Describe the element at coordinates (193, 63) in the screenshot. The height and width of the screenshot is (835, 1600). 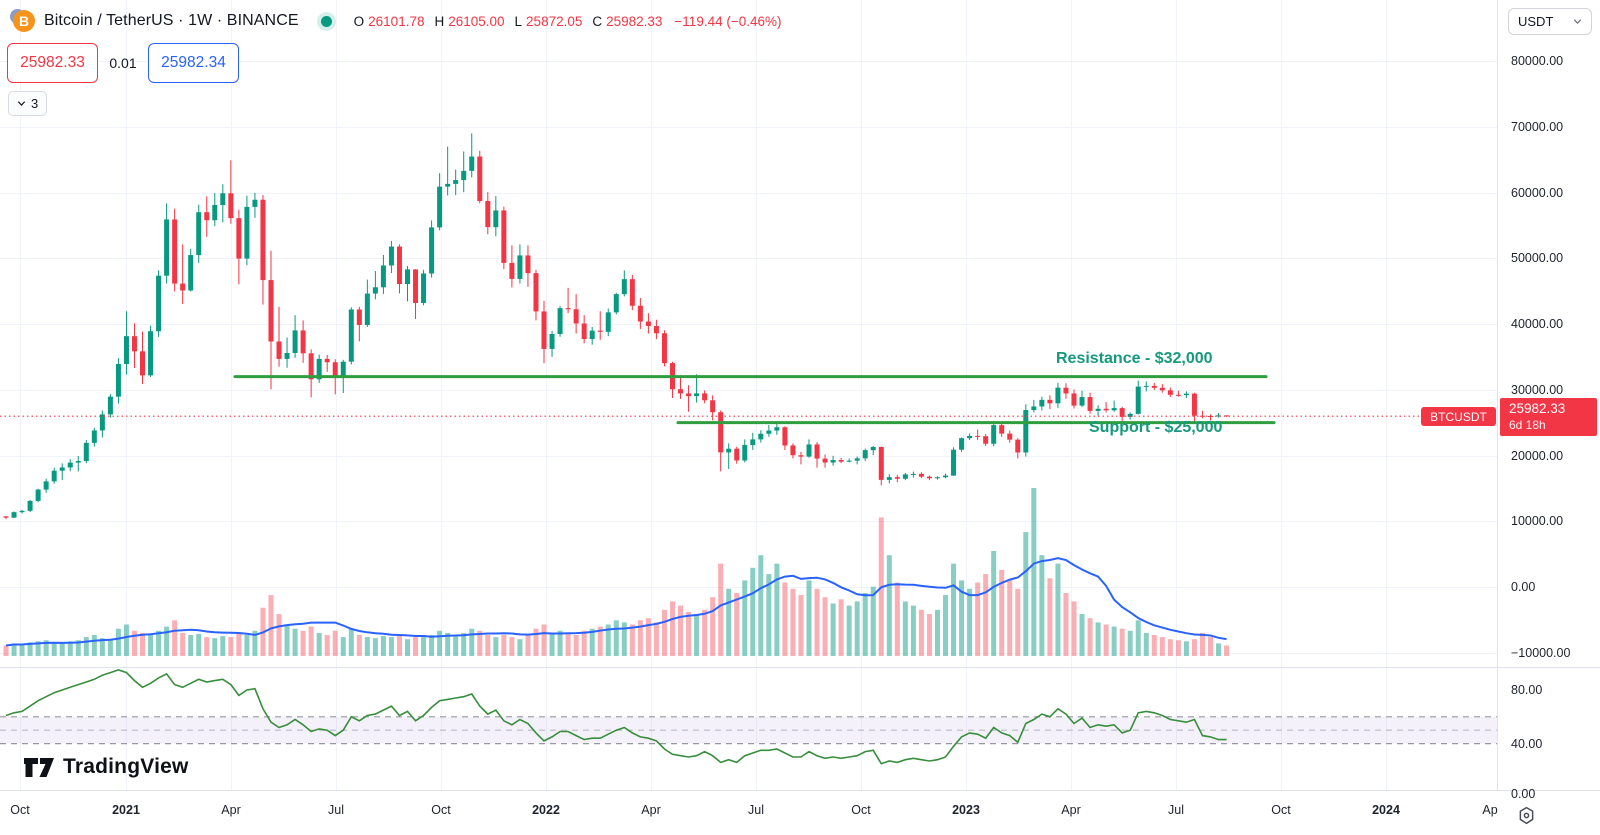
I see `buy-ask-button: 25982.34` at that location.